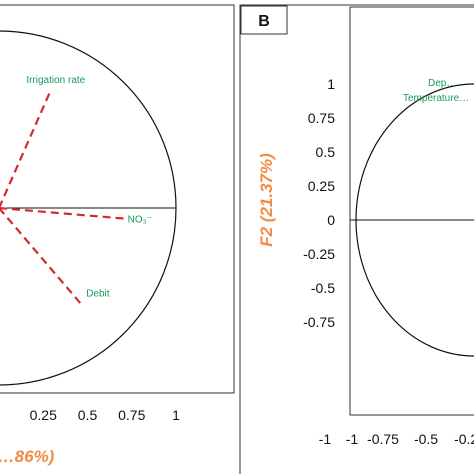 The image size is (474, 474). What do you see at coordinates (55, 80) in the screenshot?
I see `variable-label: Irrigation rate` at bounding box center [55, 80].